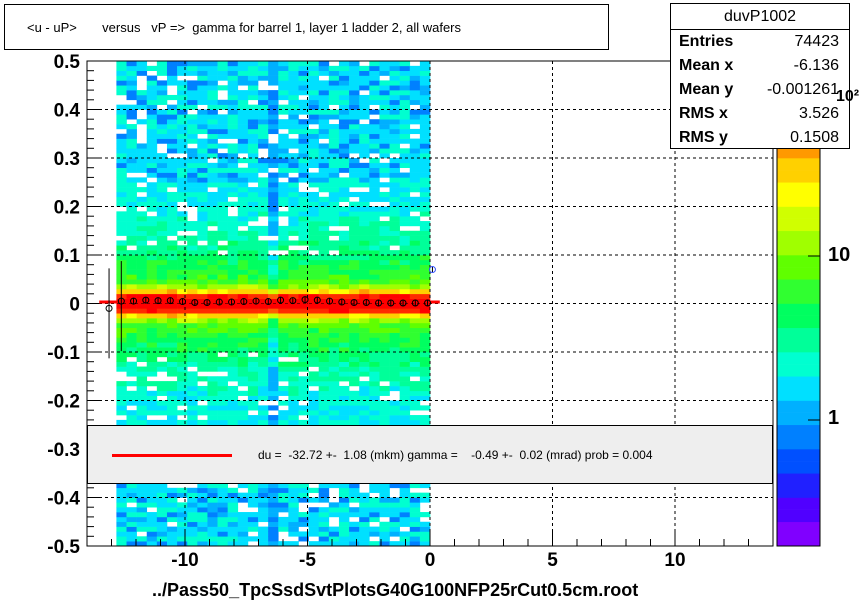  What do you see at coordinates (317, 300) in the screenshot?
I see `profile-point` at bounding box center [317, 300].